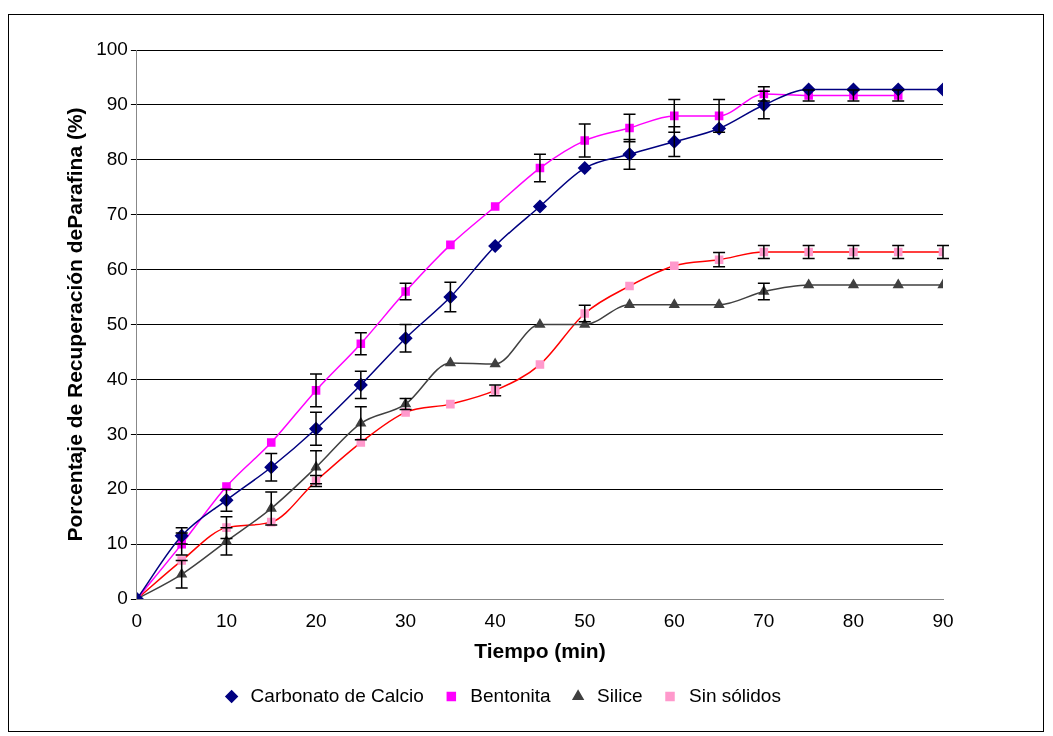 The image size is (1053, 736). I want to click on x-tick-label: 60, so click(674, 620).